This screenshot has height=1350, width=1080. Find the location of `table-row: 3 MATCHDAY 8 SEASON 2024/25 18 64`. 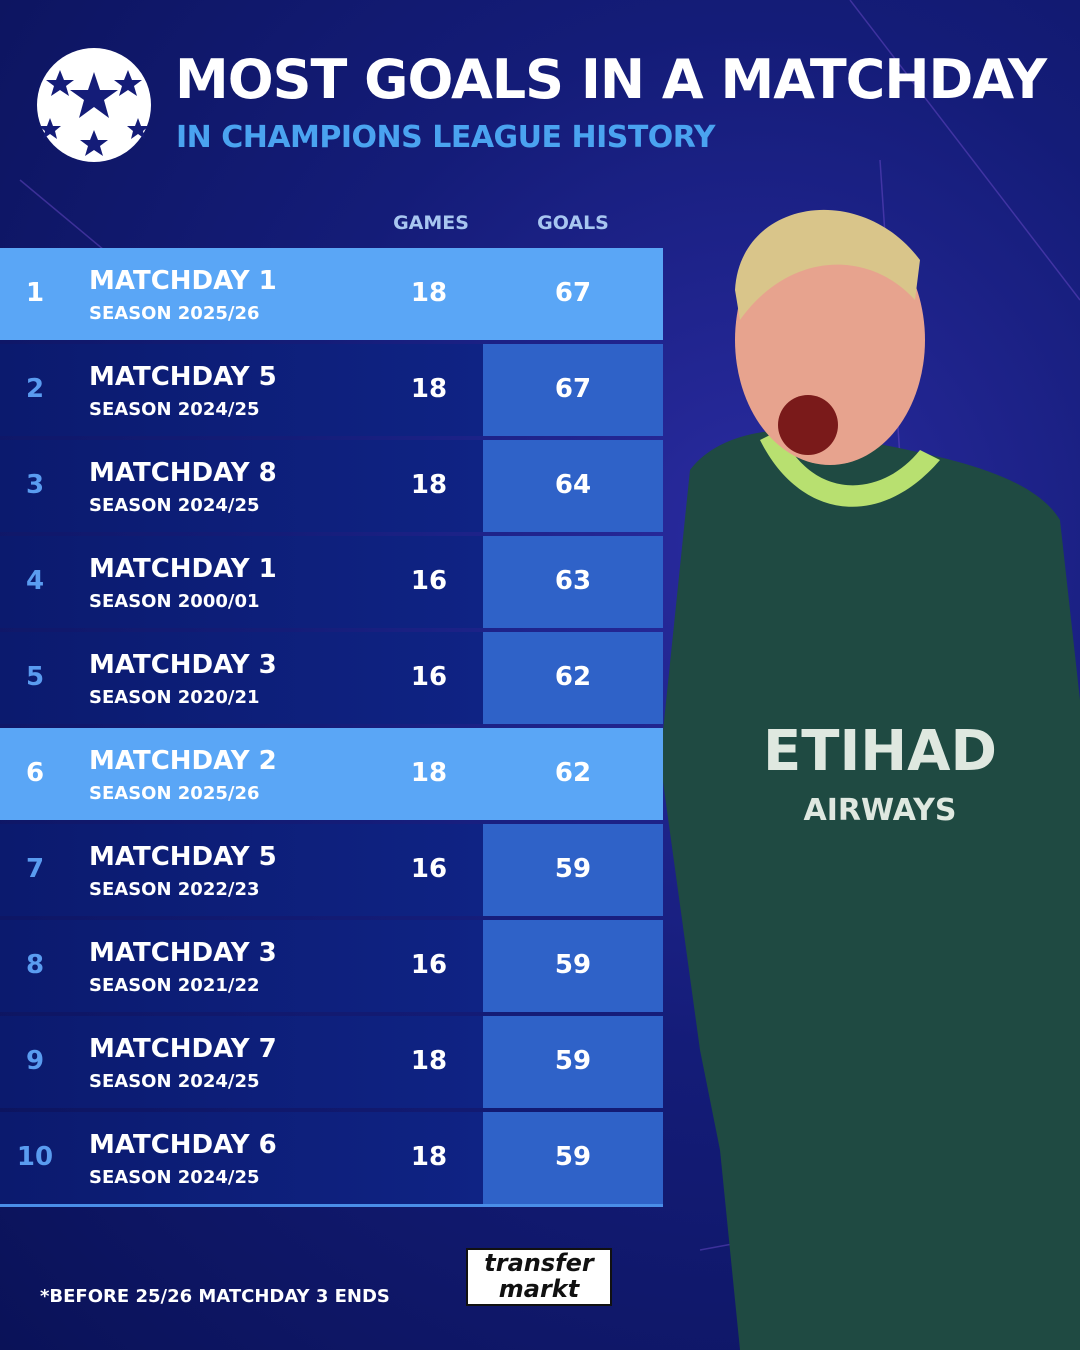

table-row: 3 MATCHDAY 8 SEASON 2024/25 18 64 is located at coordinates (331, 486).